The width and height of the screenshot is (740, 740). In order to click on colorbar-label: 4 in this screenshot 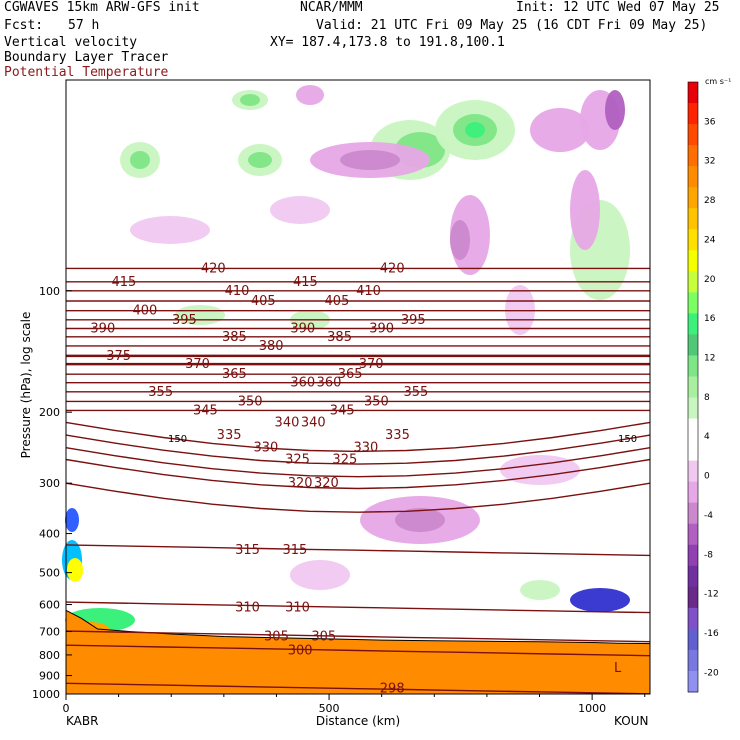, I will do `click(707, 437)`.